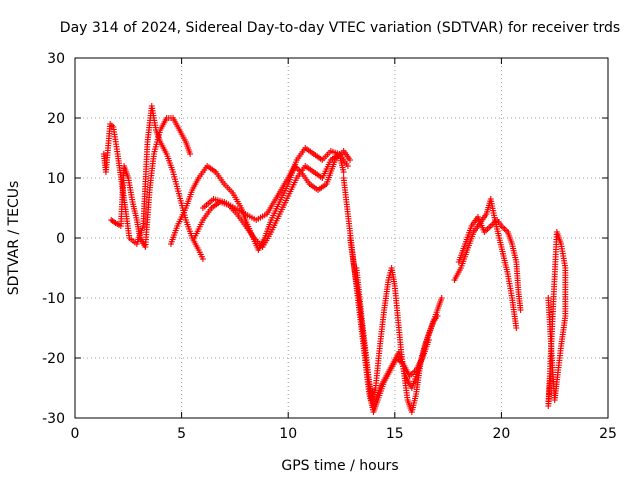 The height and width of the screenshot is (480, 640). I want to click on y-tick-label: 0, so click(60, 239).